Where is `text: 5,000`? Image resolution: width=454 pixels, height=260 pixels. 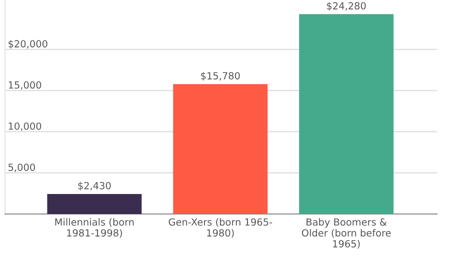 text: 5,000 is located at coordinates (21, 168).